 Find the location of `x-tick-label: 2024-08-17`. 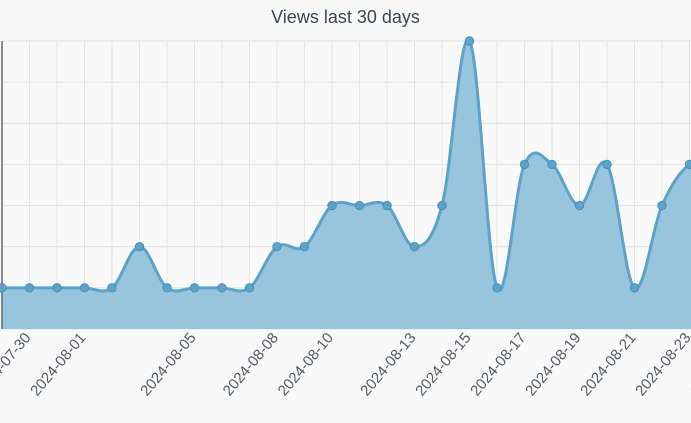

x-tick-label: 2024-08-17 is located at coordinates (498, 365).